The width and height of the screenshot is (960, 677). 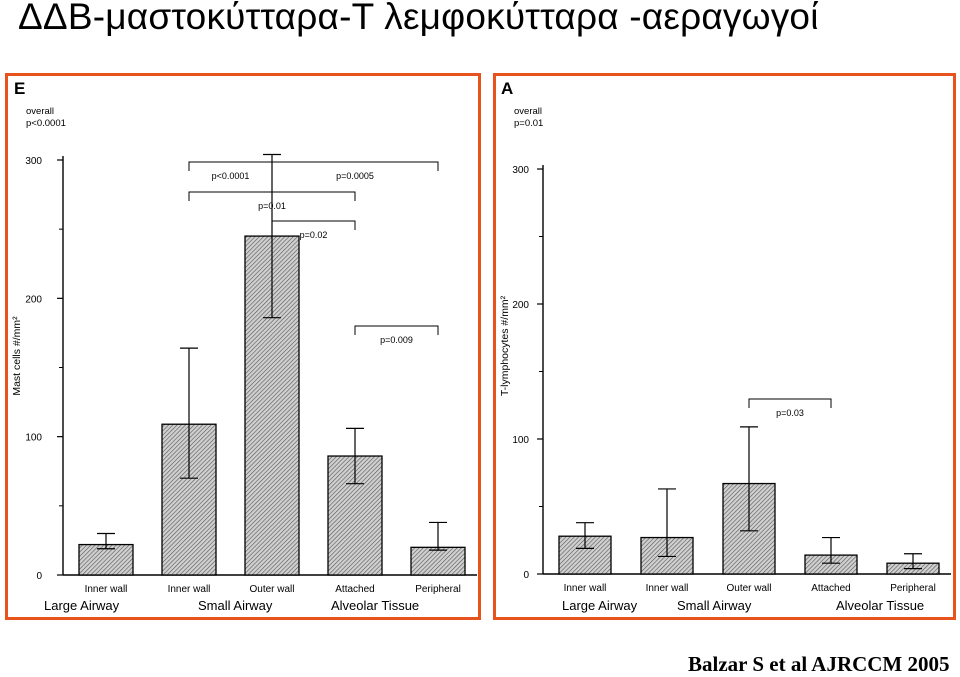 I want to click on y-axis-label: Mast cells #/mm², so click(x=17, y=356).